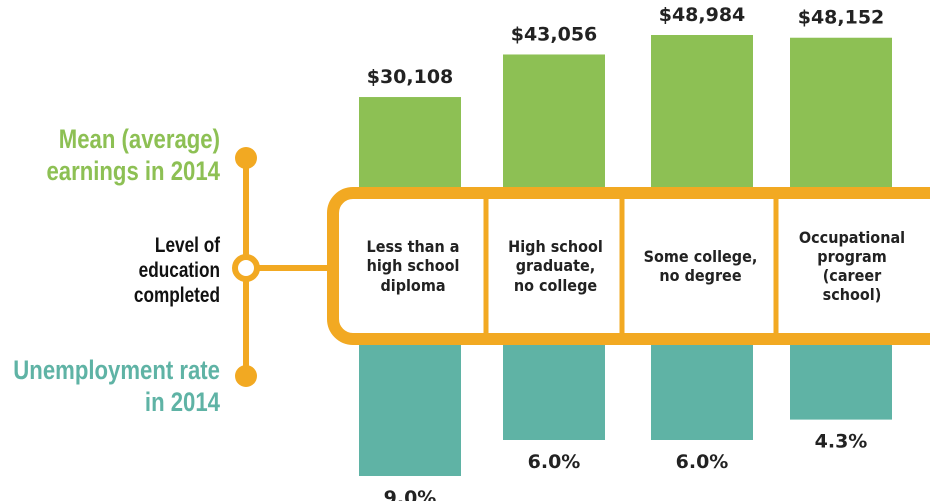 Image resolution: width=930 pixels, height=501 pixels. I want to click on earnings-value-label: $30,108, so click(410, 77).